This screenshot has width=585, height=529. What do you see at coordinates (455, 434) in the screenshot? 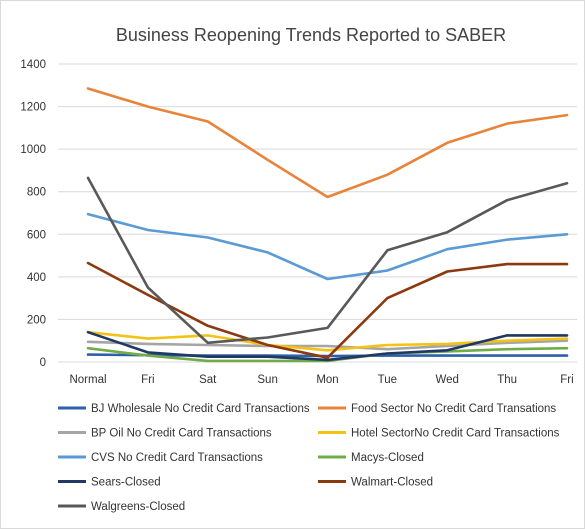
I see `legend-label-3: Hotel SectorNo Credit Card Transactions` at bounding box center [455, 434].